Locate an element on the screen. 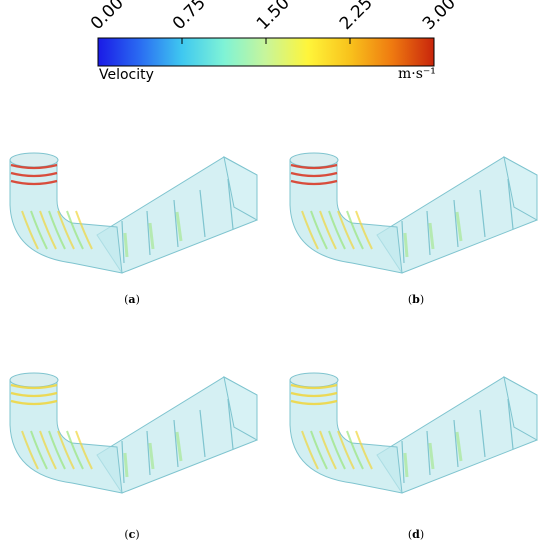 This screenshot has width=550, height=544. panel-b is located at coordinates (415, 210).